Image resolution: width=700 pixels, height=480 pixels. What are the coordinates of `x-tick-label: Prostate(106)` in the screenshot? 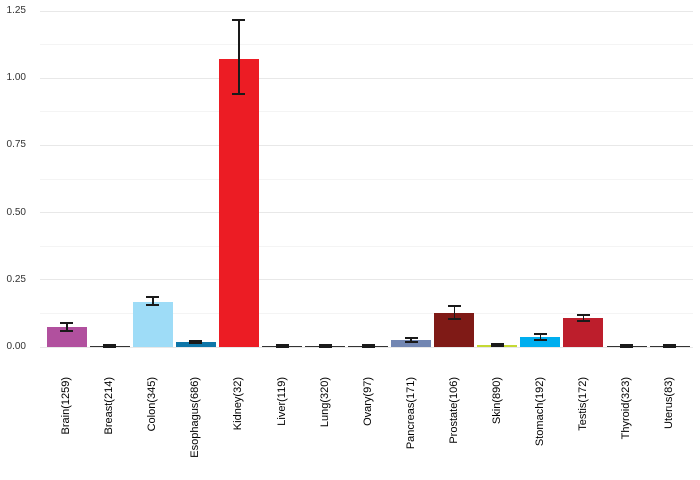 It's located at (453, 410).